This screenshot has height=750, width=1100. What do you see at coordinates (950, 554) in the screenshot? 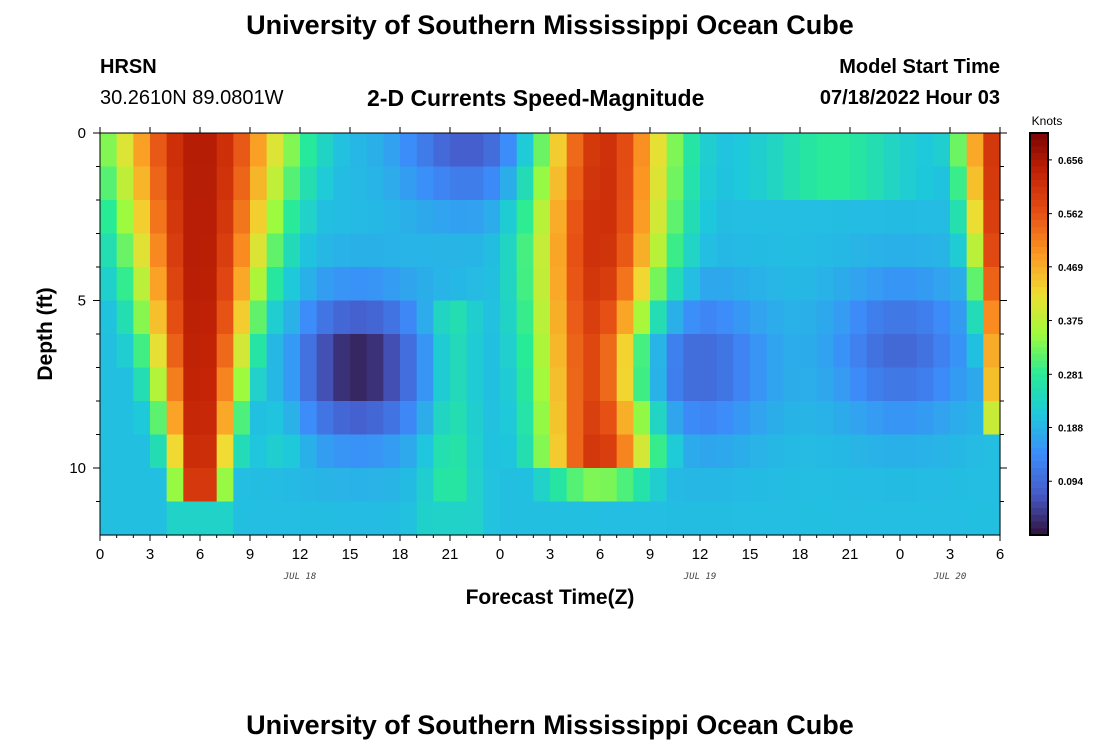
I see `x-tick-label: 3` at bounding box center [950, 554].